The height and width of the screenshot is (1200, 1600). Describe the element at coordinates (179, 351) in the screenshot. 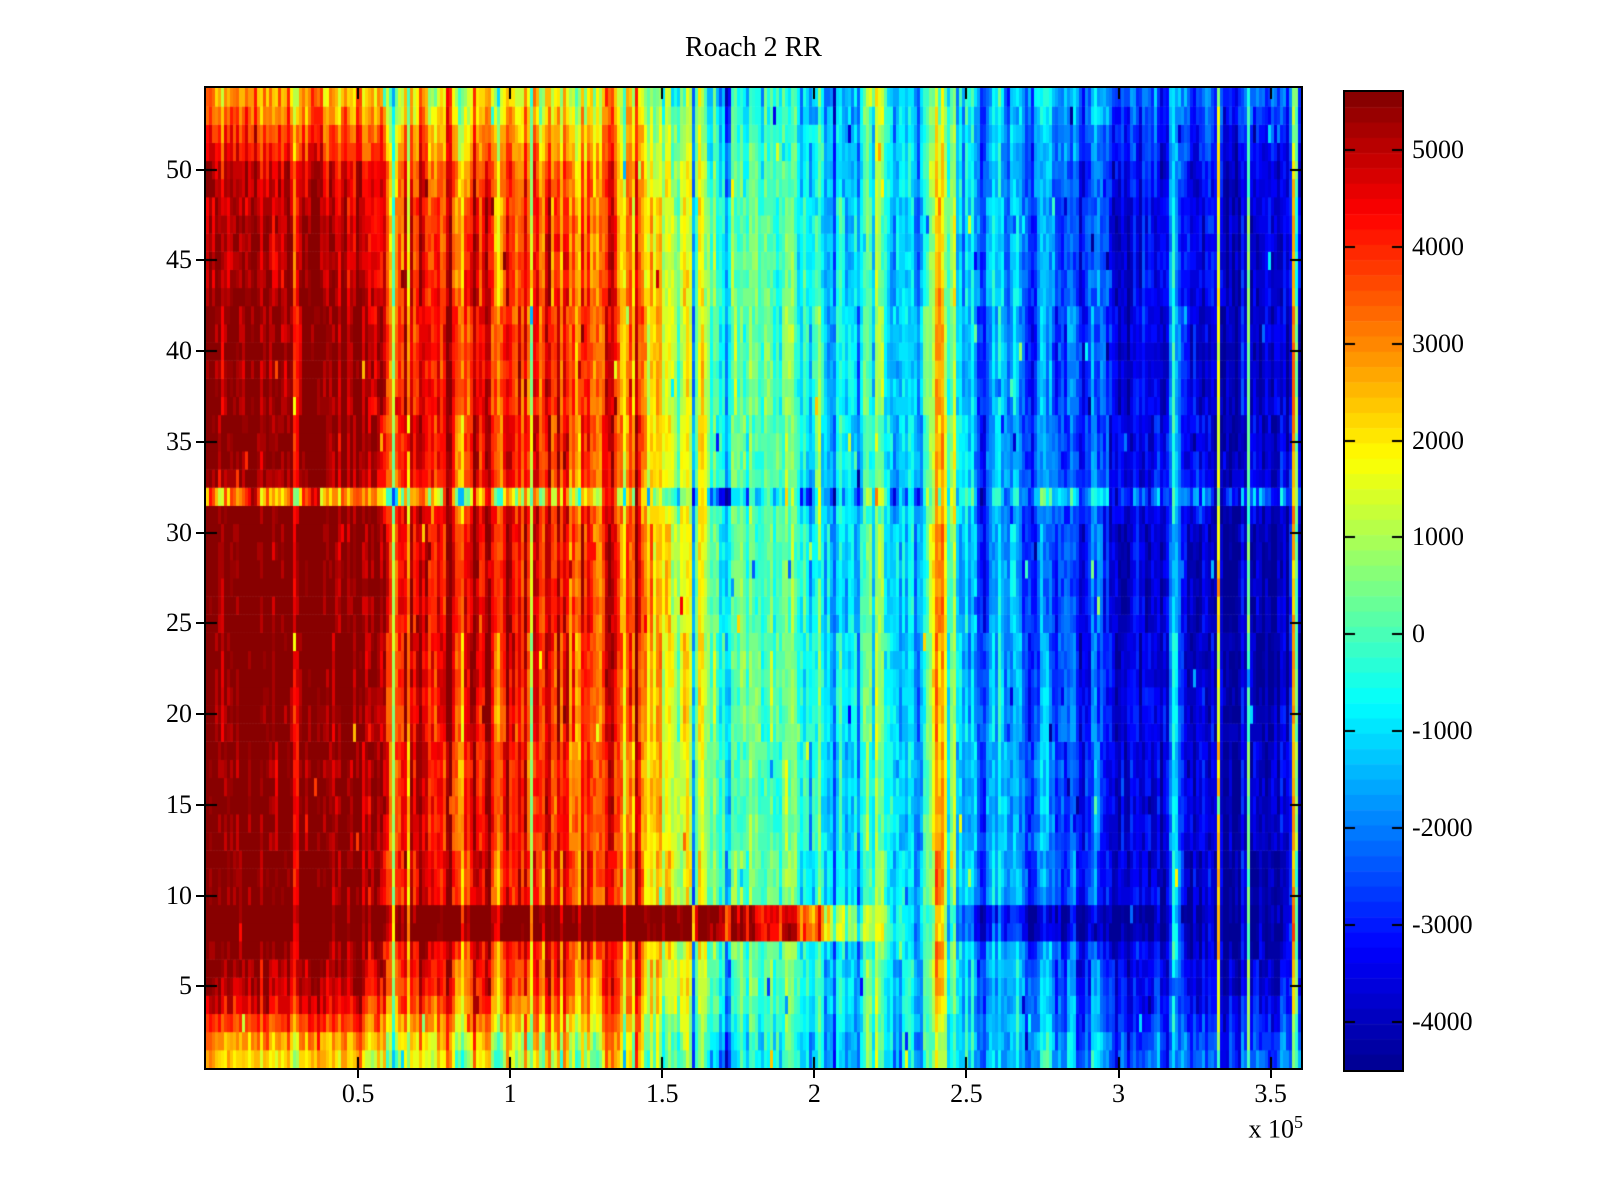

I see `y-tick-label: 40` at that location.